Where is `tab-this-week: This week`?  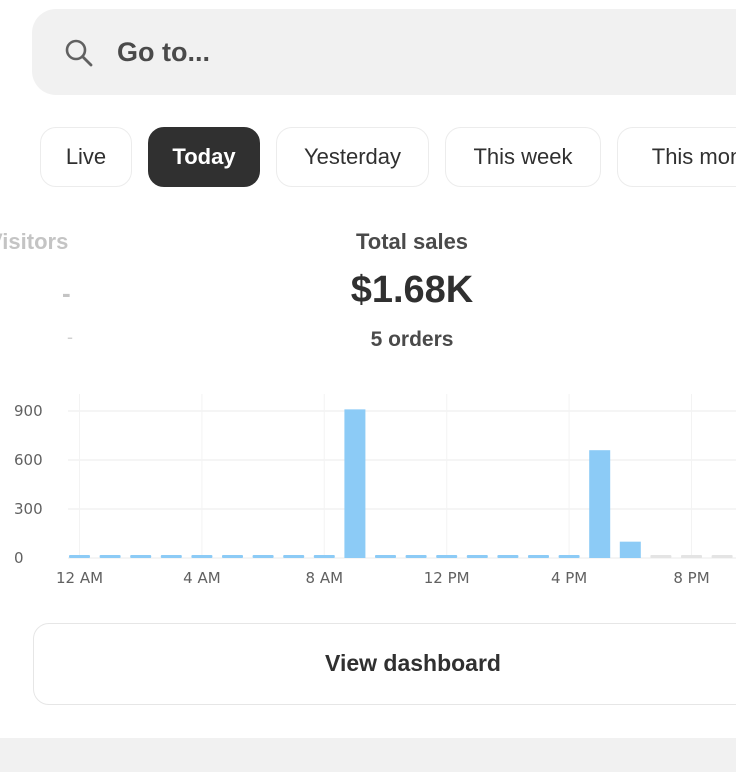 tab-this-week: This week is located at coordinates (523, 157).